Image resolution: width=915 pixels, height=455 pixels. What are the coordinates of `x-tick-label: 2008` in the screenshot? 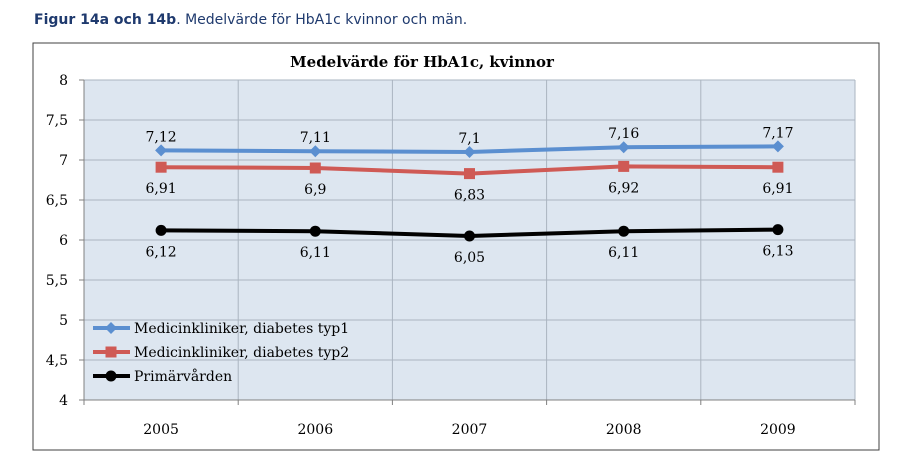 It's located at (624, 430).